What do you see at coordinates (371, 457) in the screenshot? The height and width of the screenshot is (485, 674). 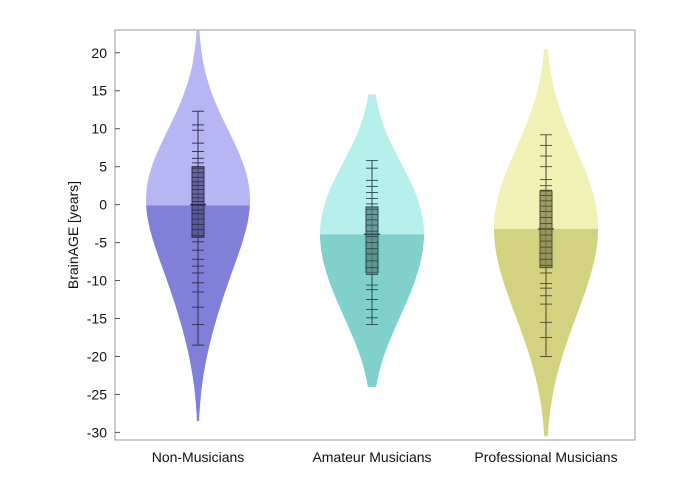 I see `x-tick-label: Amateur Musicians` at bounding box center [371, 457].